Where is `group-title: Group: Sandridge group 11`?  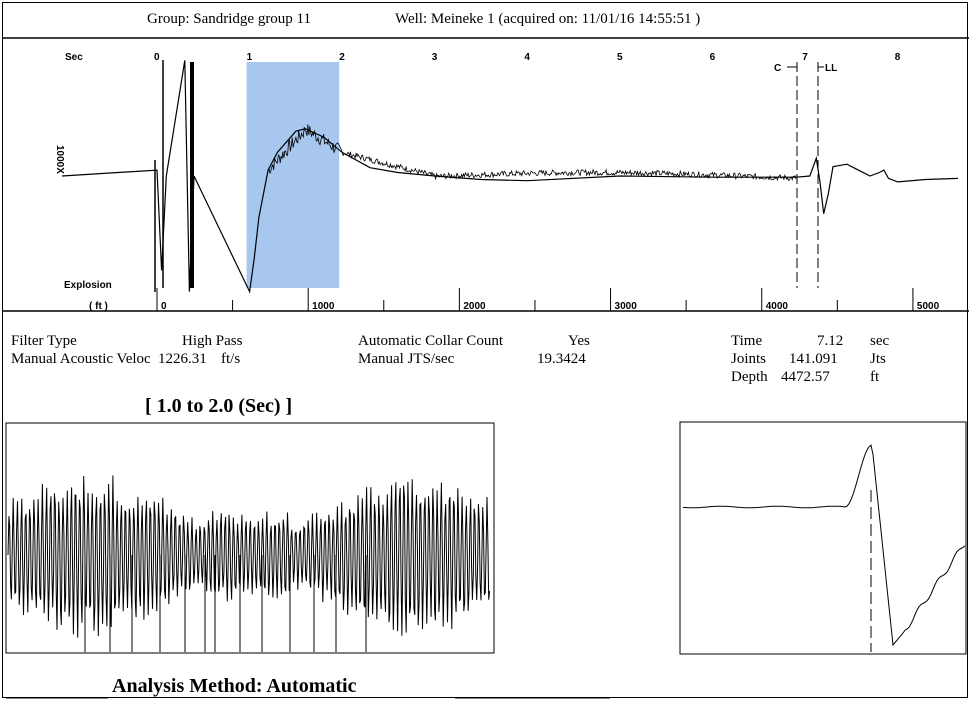
group-title: Group: Sandridge group 11 is located at coordinates (229, 19).